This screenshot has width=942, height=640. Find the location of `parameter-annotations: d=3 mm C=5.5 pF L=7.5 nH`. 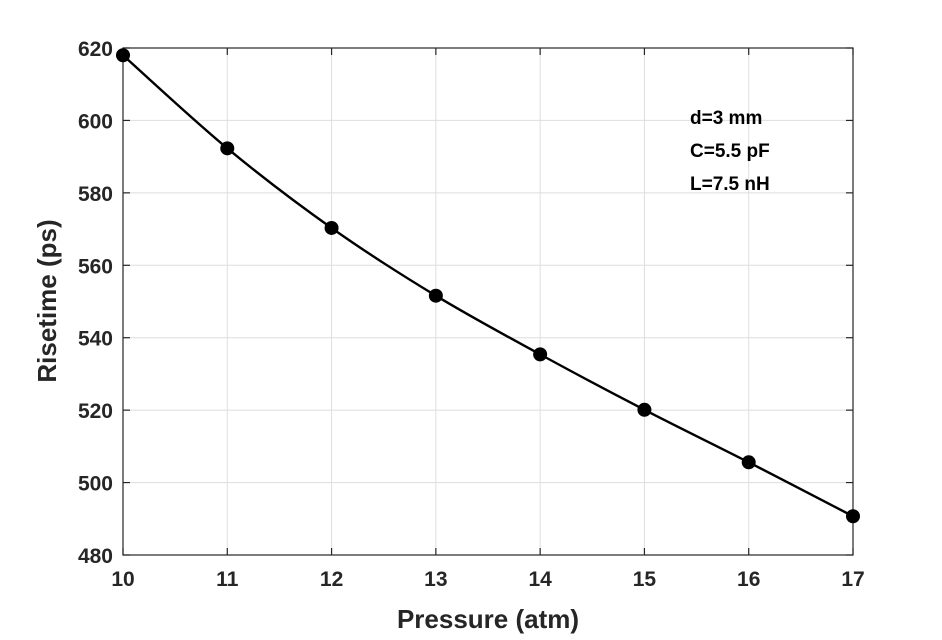

parameter-annotations: d=3 mm C=5.5 pF L=7.5 nH is located at coordinates (730, 151).